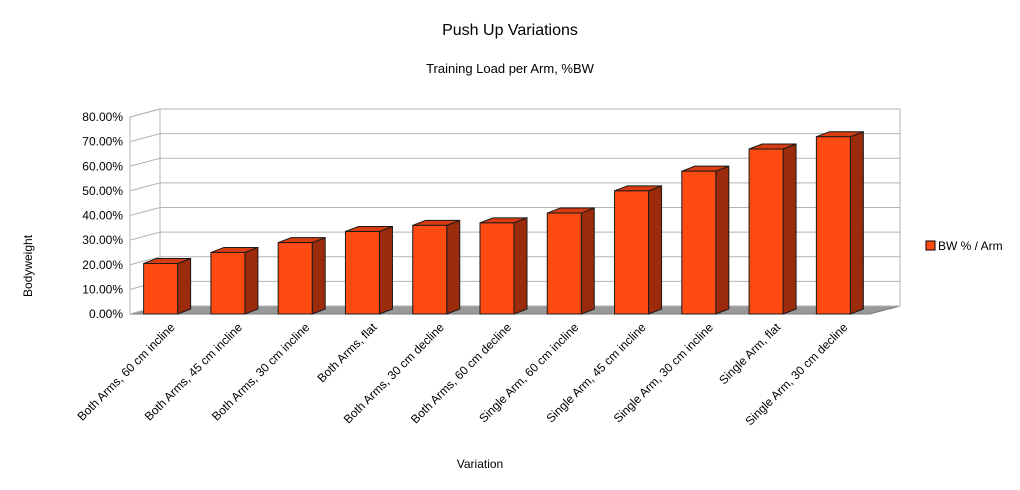 The width and height of the screenshot is (1020, 490). I want to click on y-tick-label: 40.00%, so click(102, 216).